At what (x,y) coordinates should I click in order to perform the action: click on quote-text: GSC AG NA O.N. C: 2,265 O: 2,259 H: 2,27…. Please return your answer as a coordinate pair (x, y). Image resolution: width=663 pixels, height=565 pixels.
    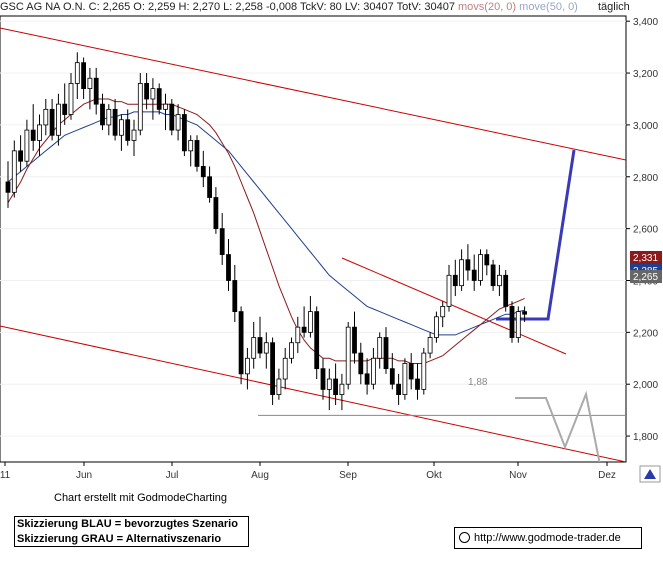
    Looking at the image, I should click on (227, 7).